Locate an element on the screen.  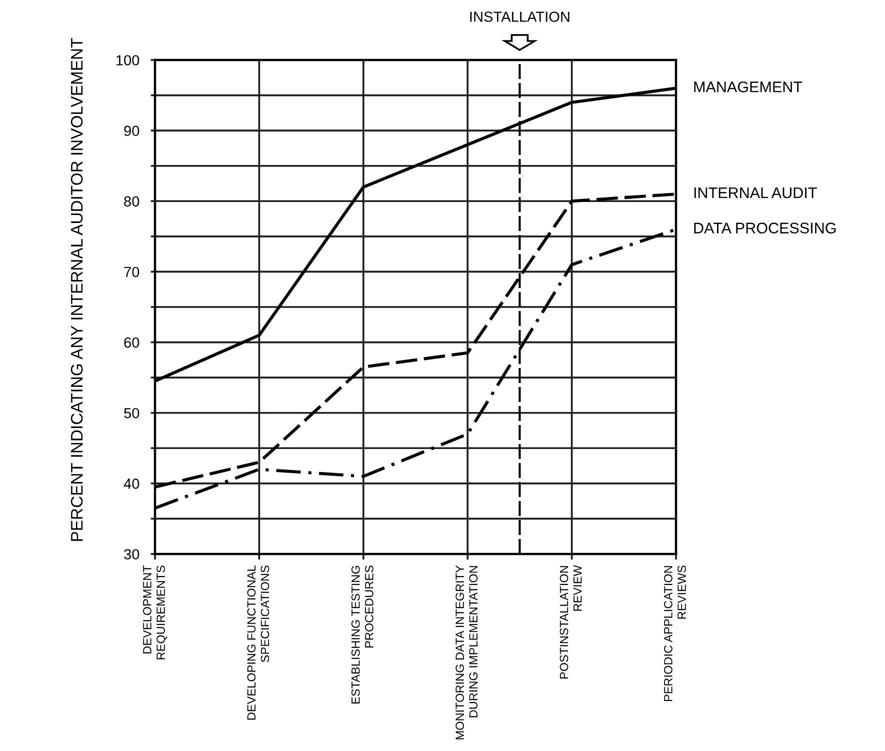
x-tick-label: DEVELOPING FUNCTIONAL SPECIFICATIONS is located at coordinates (258, 643).